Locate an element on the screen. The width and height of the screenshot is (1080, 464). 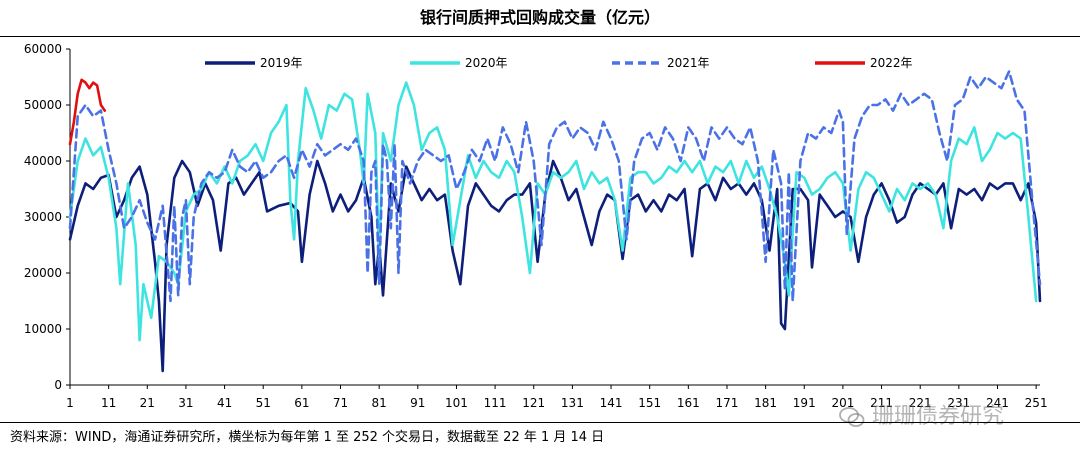
x-tick-label: 71 is located at coordinates (340, 403).